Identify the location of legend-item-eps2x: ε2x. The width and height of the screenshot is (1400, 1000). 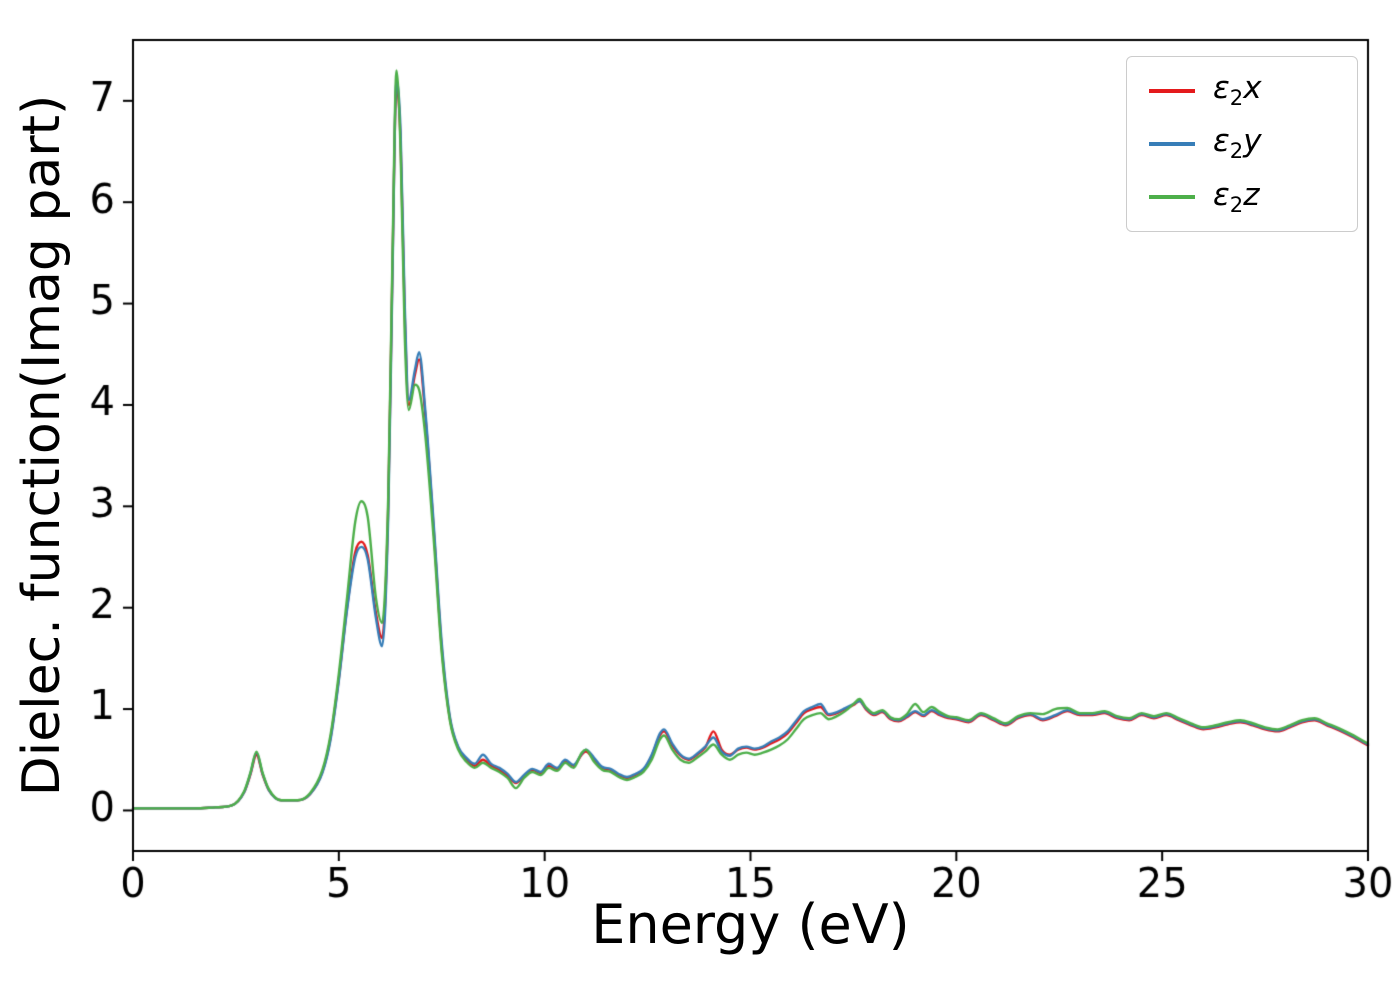
(1242, 90).